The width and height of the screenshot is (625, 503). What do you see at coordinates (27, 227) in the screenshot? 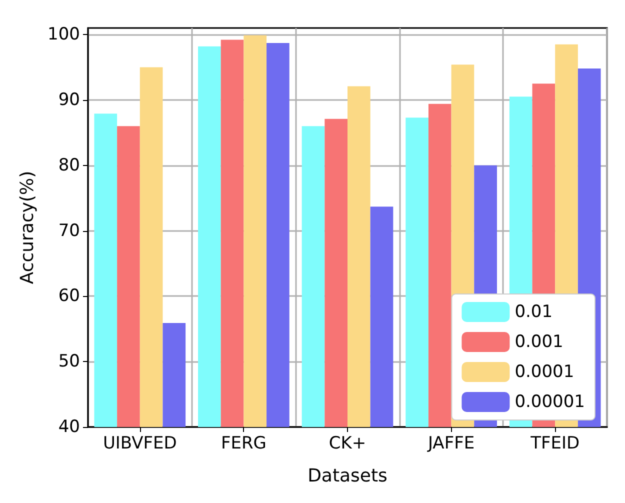
I see `y-axis-title: Accuracy(%)` at bounding box center [27, 227].